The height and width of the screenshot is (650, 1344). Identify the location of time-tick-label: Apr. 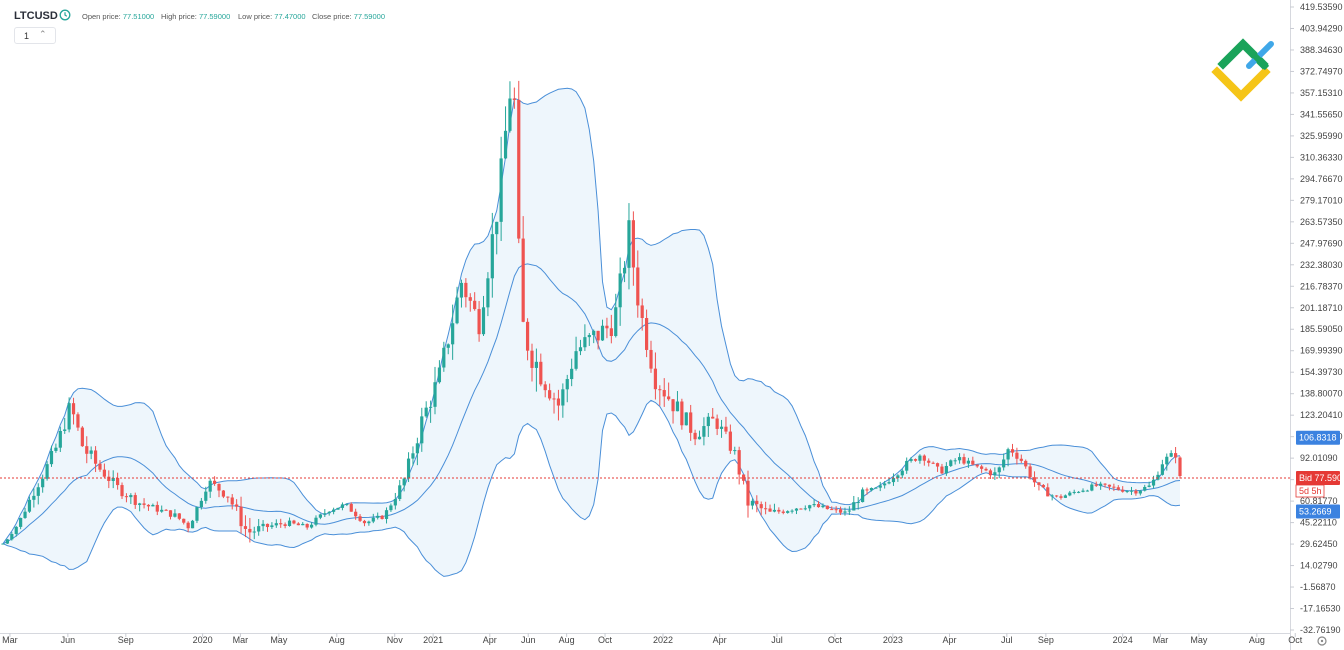
(490, 640).